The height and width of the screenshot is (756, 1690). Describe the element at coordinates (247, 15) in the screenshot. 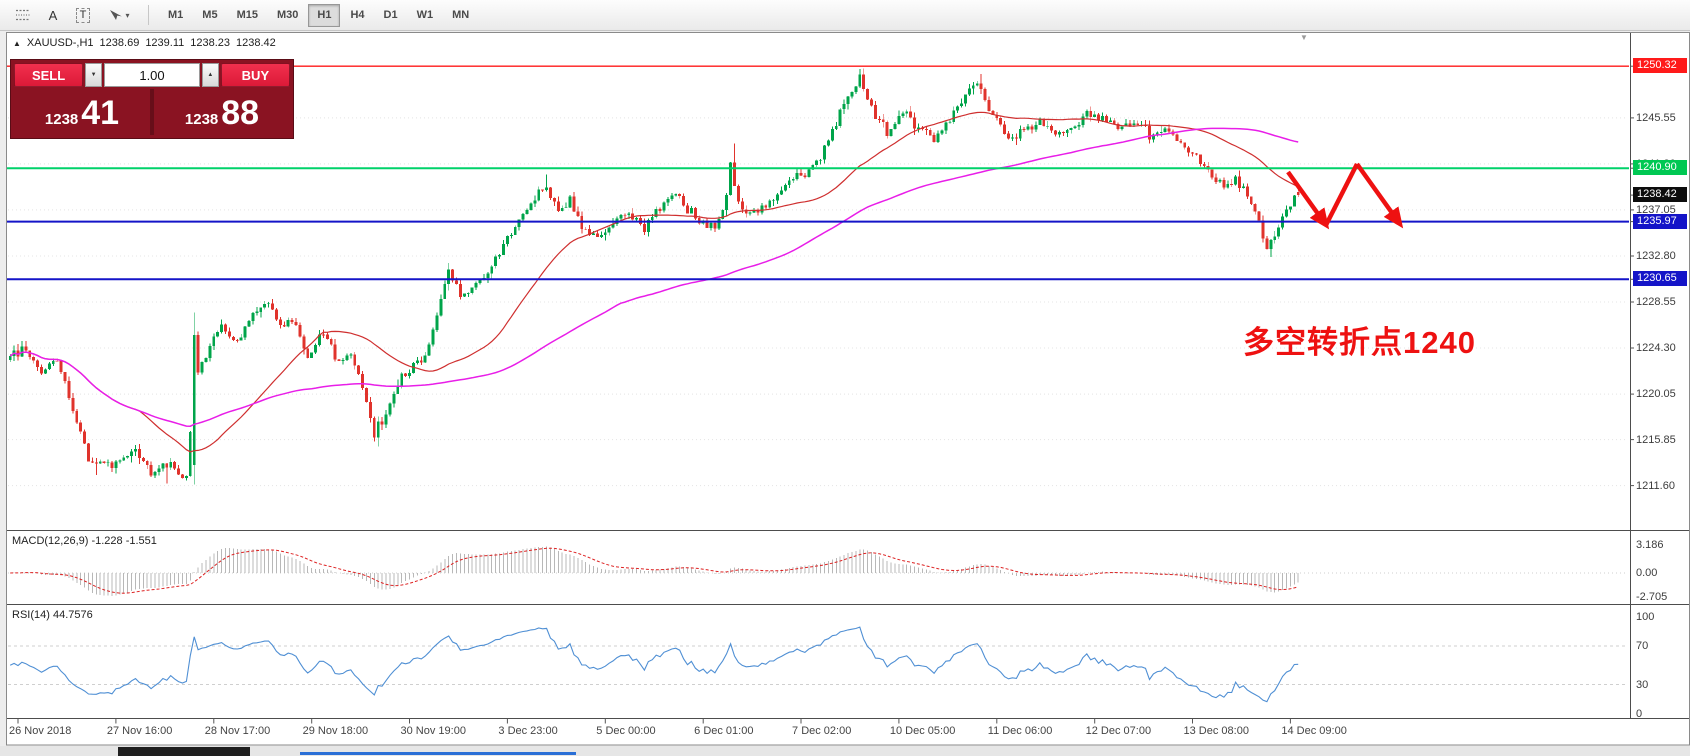

I see `timeframe-button-m15: M15` at that location.